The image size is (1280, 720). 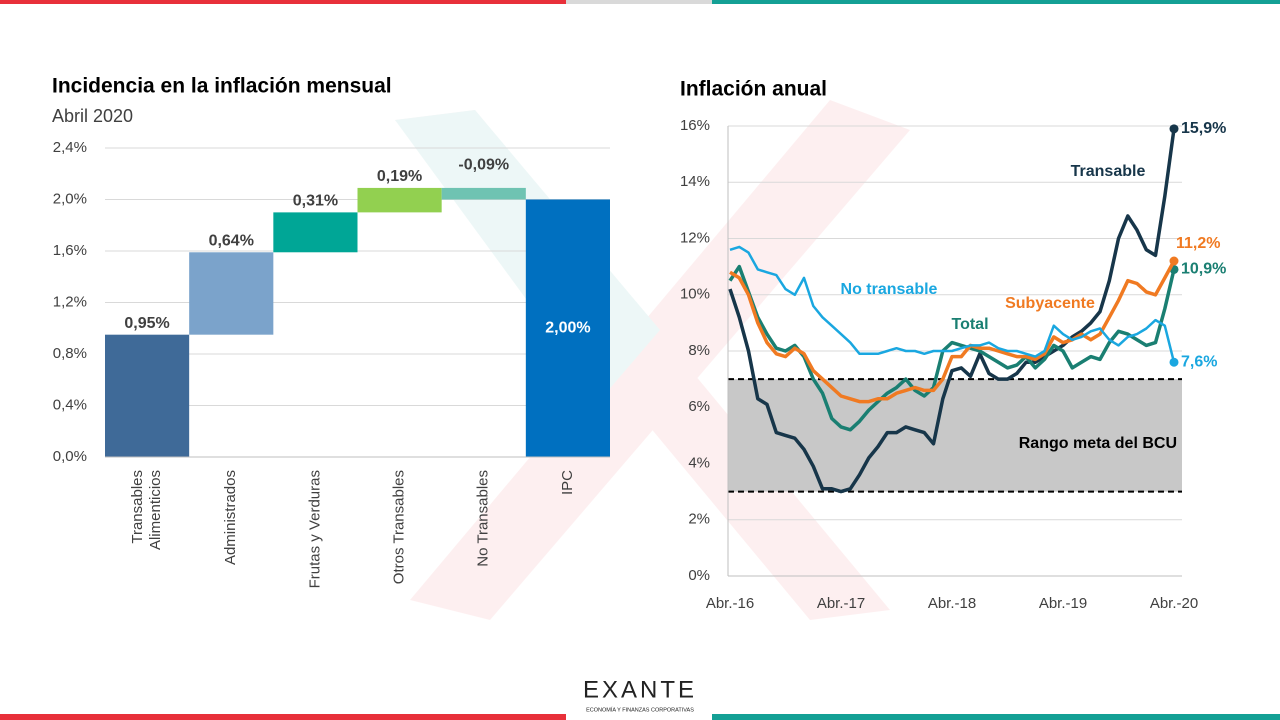 I want to click on top-bar-teal, so click(x=996, y=2).